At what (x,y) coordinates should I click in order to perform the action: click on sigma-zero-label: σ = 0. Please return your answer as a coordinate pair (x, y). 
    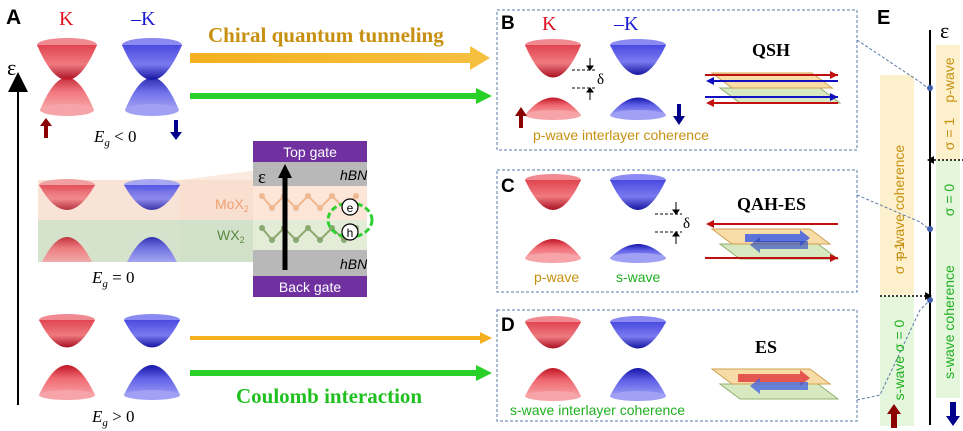
    Looking at the image, I should click on (949, 200).